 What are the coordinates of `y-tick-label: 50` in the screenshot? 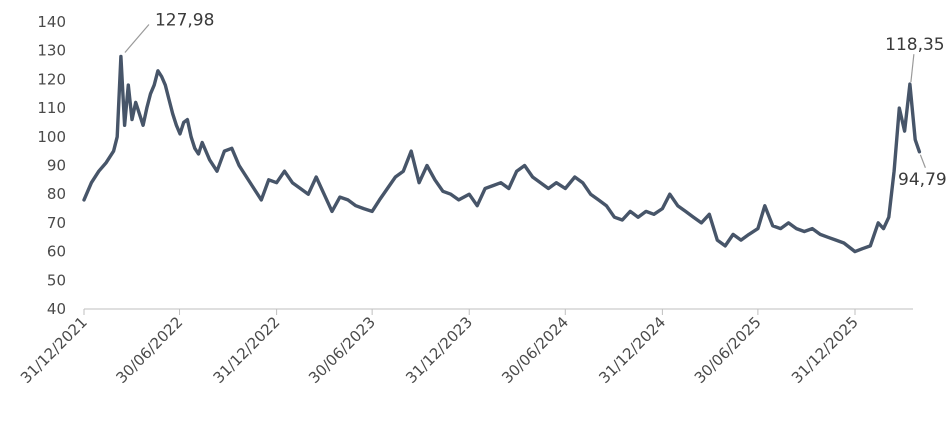 It's located at (56, 280).